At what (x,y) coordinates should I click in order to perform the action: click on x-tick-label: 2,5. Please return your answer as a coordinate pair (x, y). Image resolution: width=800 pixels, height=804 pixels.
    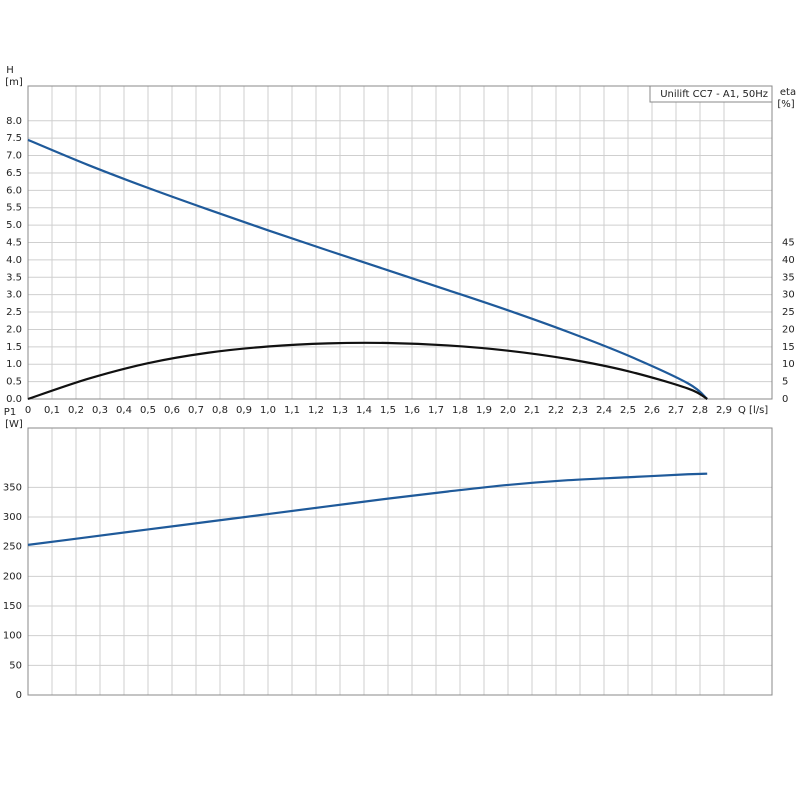
    Looking at the image, I should click on (628, 410).